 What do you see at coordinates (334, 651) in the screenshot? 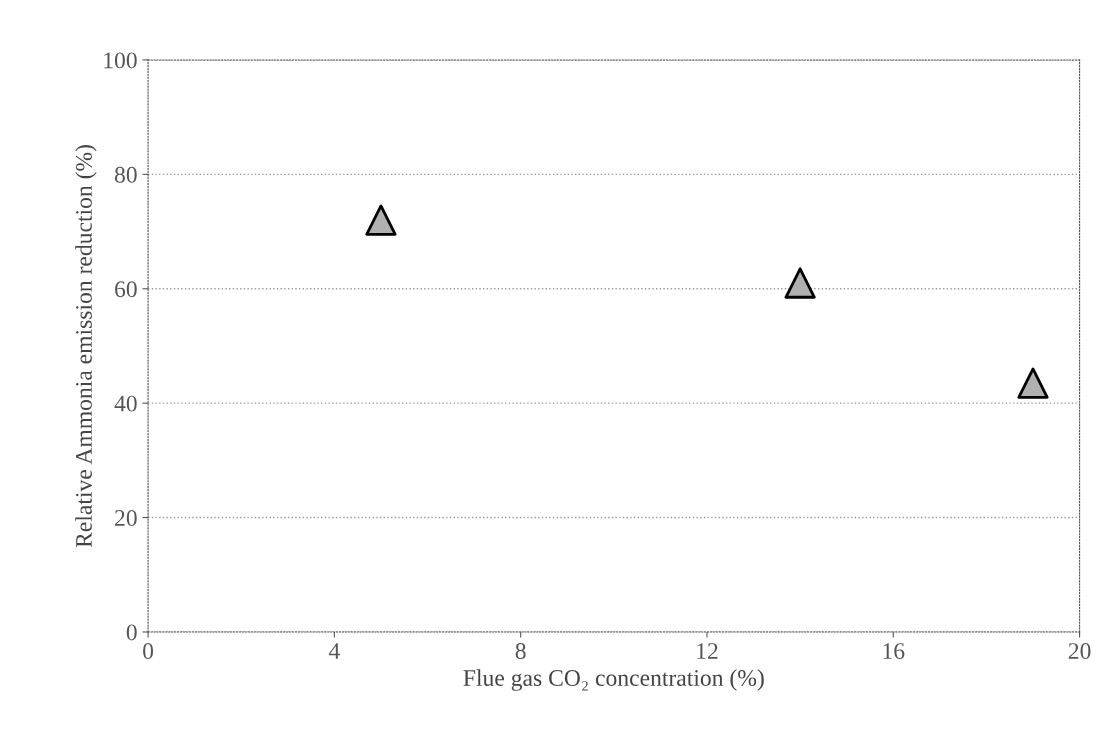
I see `x-tick-label: 4` at bounding box center [334, 651].